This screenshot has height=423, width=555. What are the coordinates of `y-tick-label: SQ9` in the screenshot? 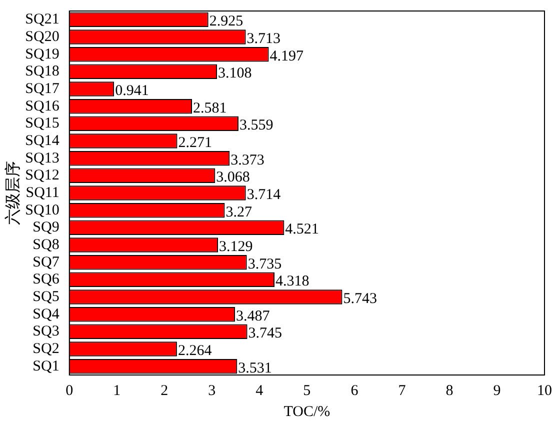 It's located at (46, 228).